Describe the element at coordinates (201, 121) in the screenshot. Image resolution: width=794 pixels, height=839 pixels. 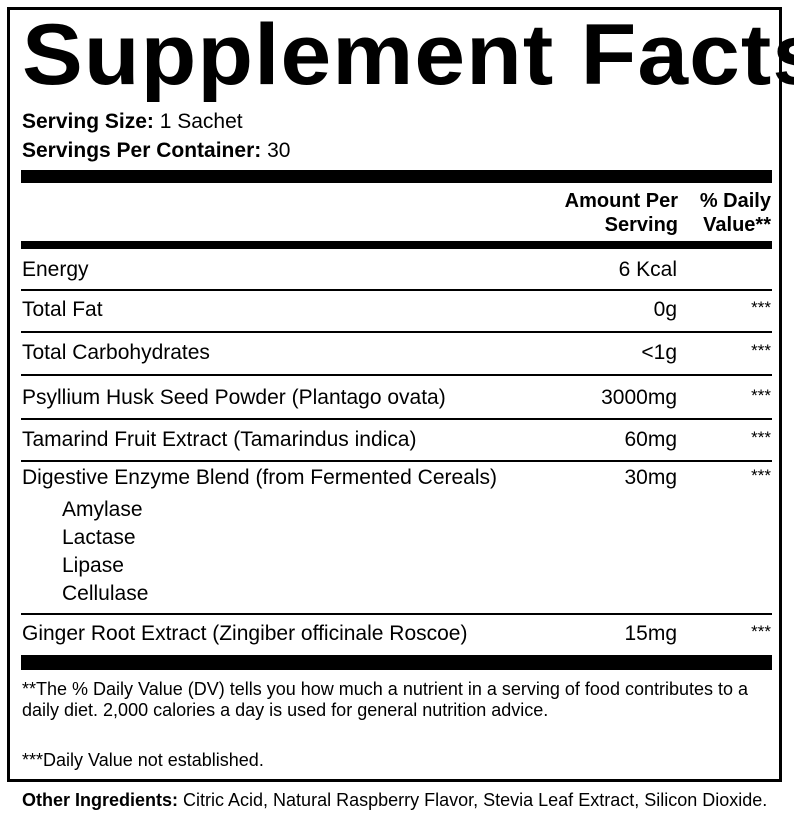
I see `serving-size-value: 1 Sachet` at that location.